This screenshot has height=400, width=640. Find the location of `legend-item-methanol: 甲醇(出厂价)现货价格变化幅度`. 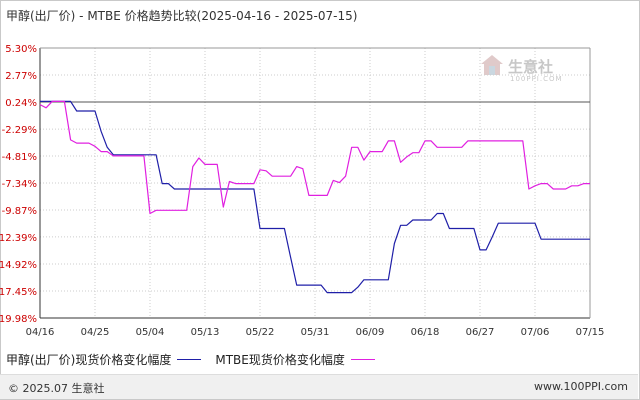

legend-item-methanol: 甲醇(出厂价)现货价格变化幅度 is located at coordinates (104, 359).